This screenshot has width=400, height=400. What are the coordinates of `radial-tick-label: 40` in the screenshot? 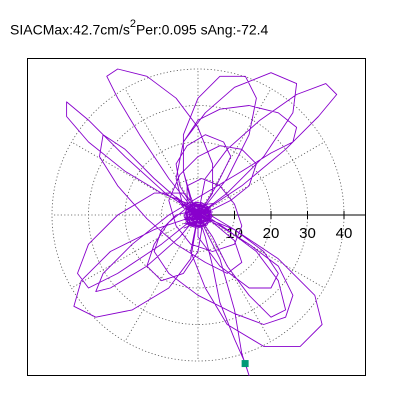 It's located at (344, 233).